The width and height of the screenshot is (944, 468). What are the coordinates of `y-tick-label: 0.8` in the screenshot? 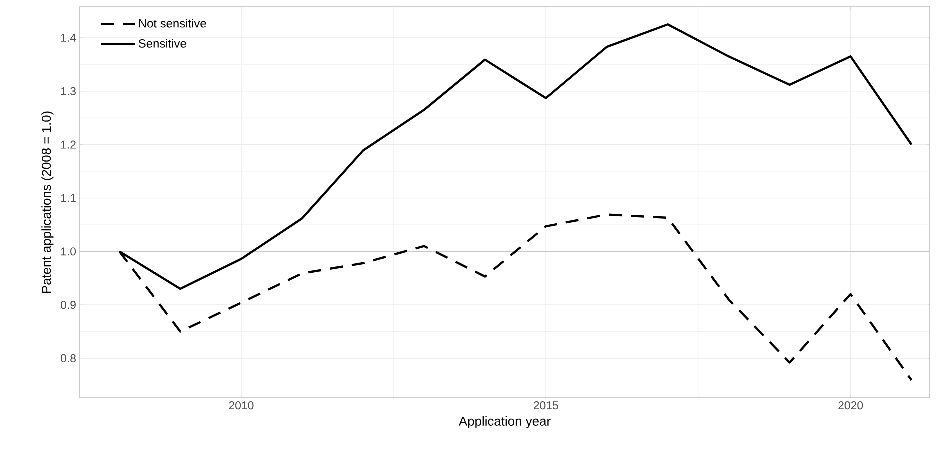 It's located at (68, 358).